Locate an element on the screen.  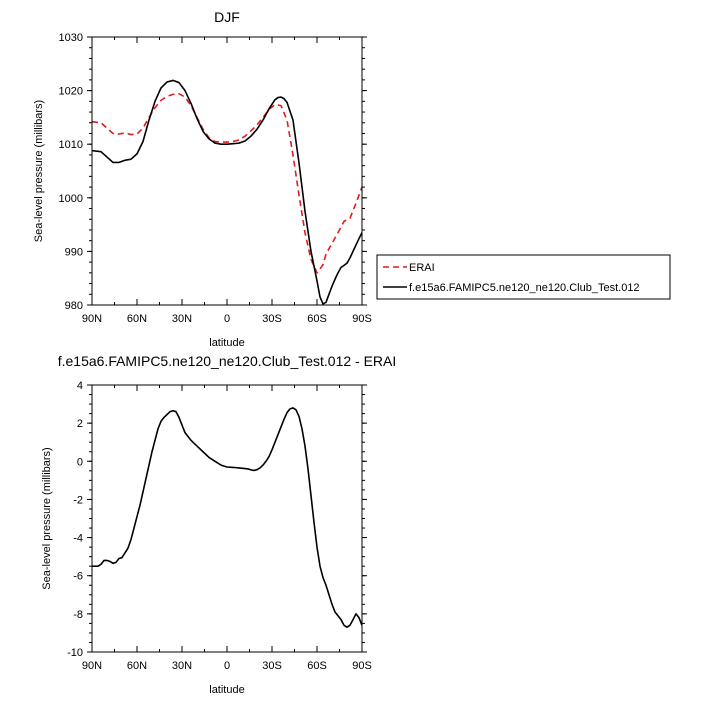
y-tick-label: -4 is located at coordinates (78, 539).